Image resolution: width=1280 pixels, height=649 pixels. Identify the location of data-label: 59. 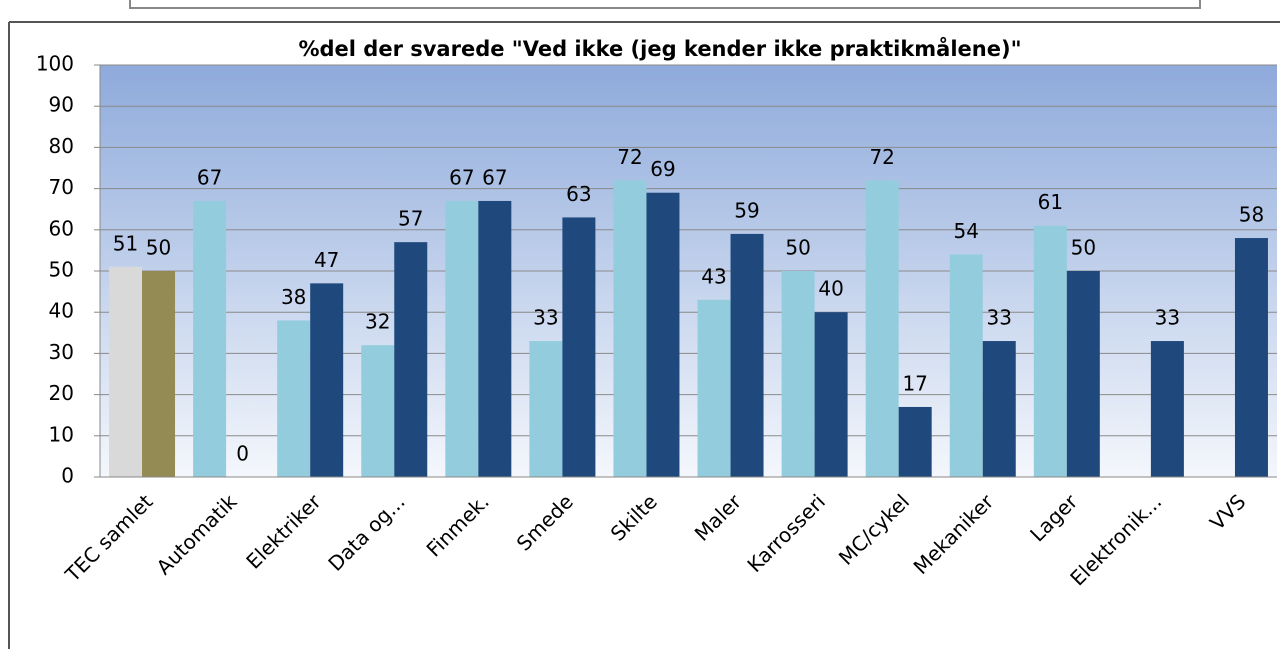
(746, 210).